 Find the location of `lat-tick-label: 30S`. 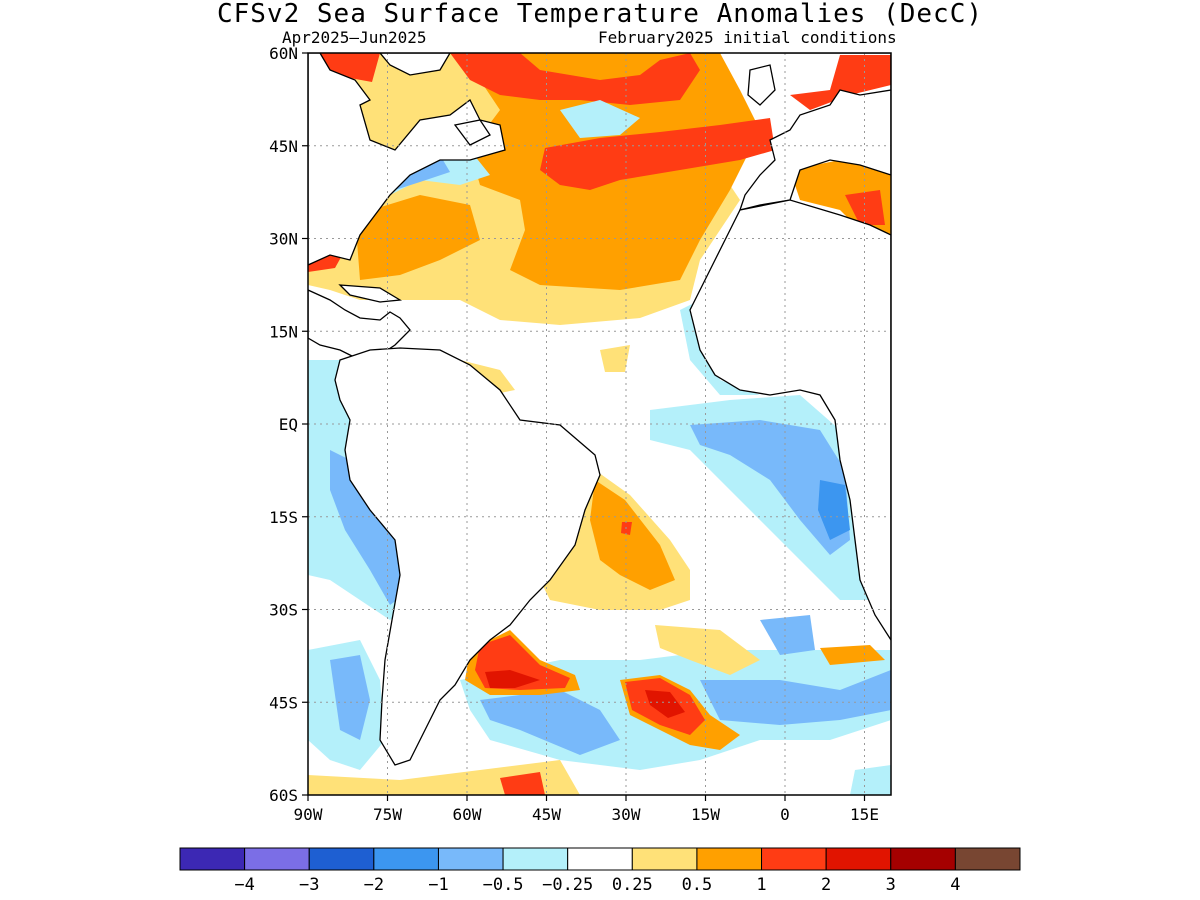

lat-tick-label: 30S is located at coordinates (283, 610).